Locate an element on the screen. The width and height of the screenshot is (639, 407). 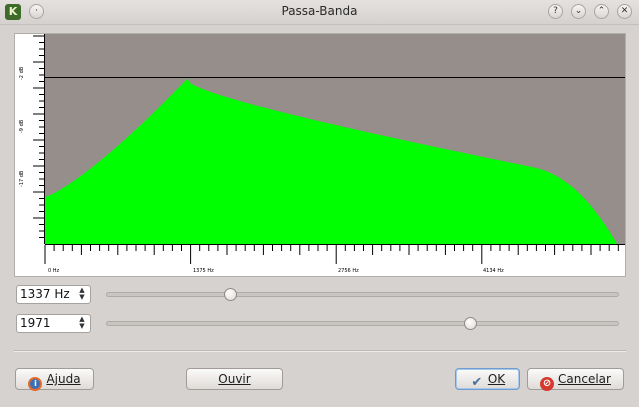
ok-check-icon: ✔ is located at coordinates (477, 382).